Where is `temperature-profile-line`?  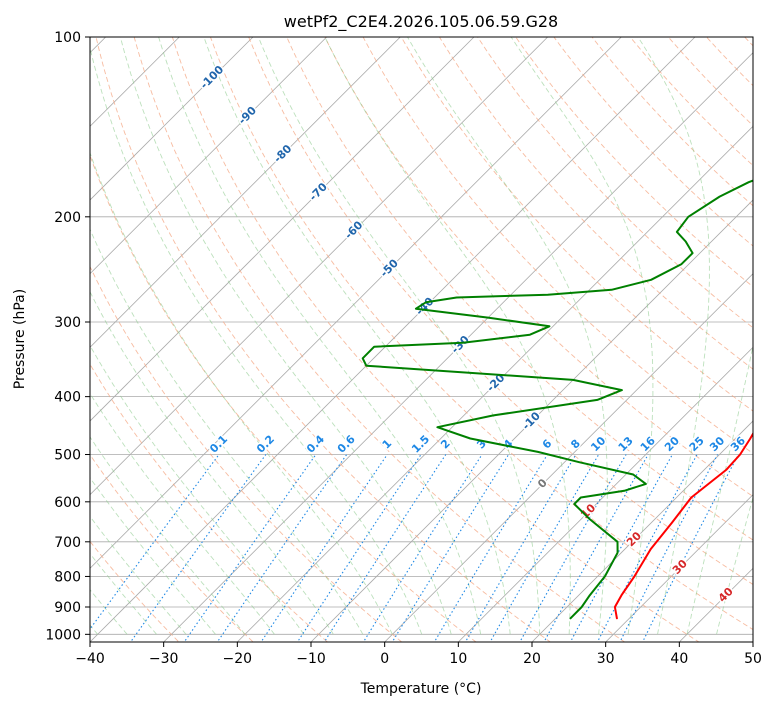 temperature-profile-line is located at coordinates (683, 525).